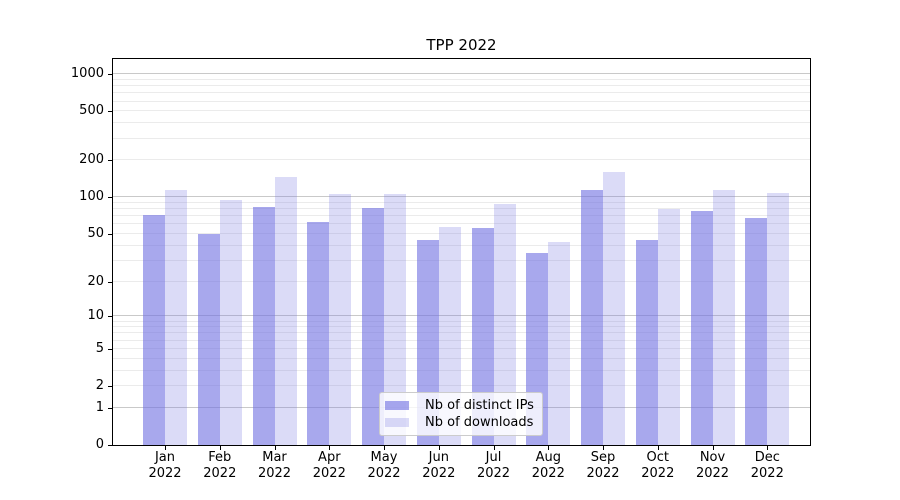 Image resolution: width=900 pixels, height=500 pixels. Describe the element at coordinates (438, 457) in the screenshot. I see `x-label-month: Jun` at that location.